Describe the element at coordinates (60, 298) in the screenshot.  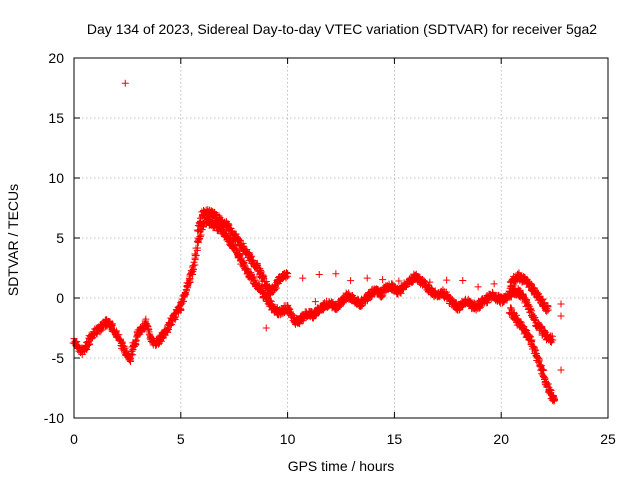
I see `y-tick-label: 0` at that location.